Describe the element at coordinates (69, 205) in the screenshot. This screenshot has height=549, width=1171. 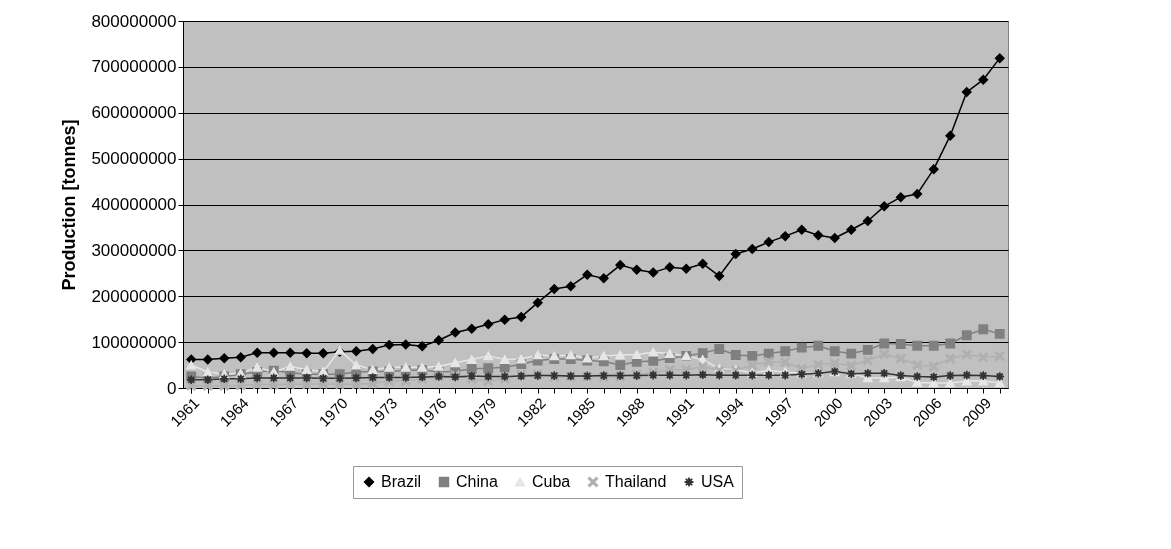
I see `y-axis-title: Production [tonnes]` at that location.